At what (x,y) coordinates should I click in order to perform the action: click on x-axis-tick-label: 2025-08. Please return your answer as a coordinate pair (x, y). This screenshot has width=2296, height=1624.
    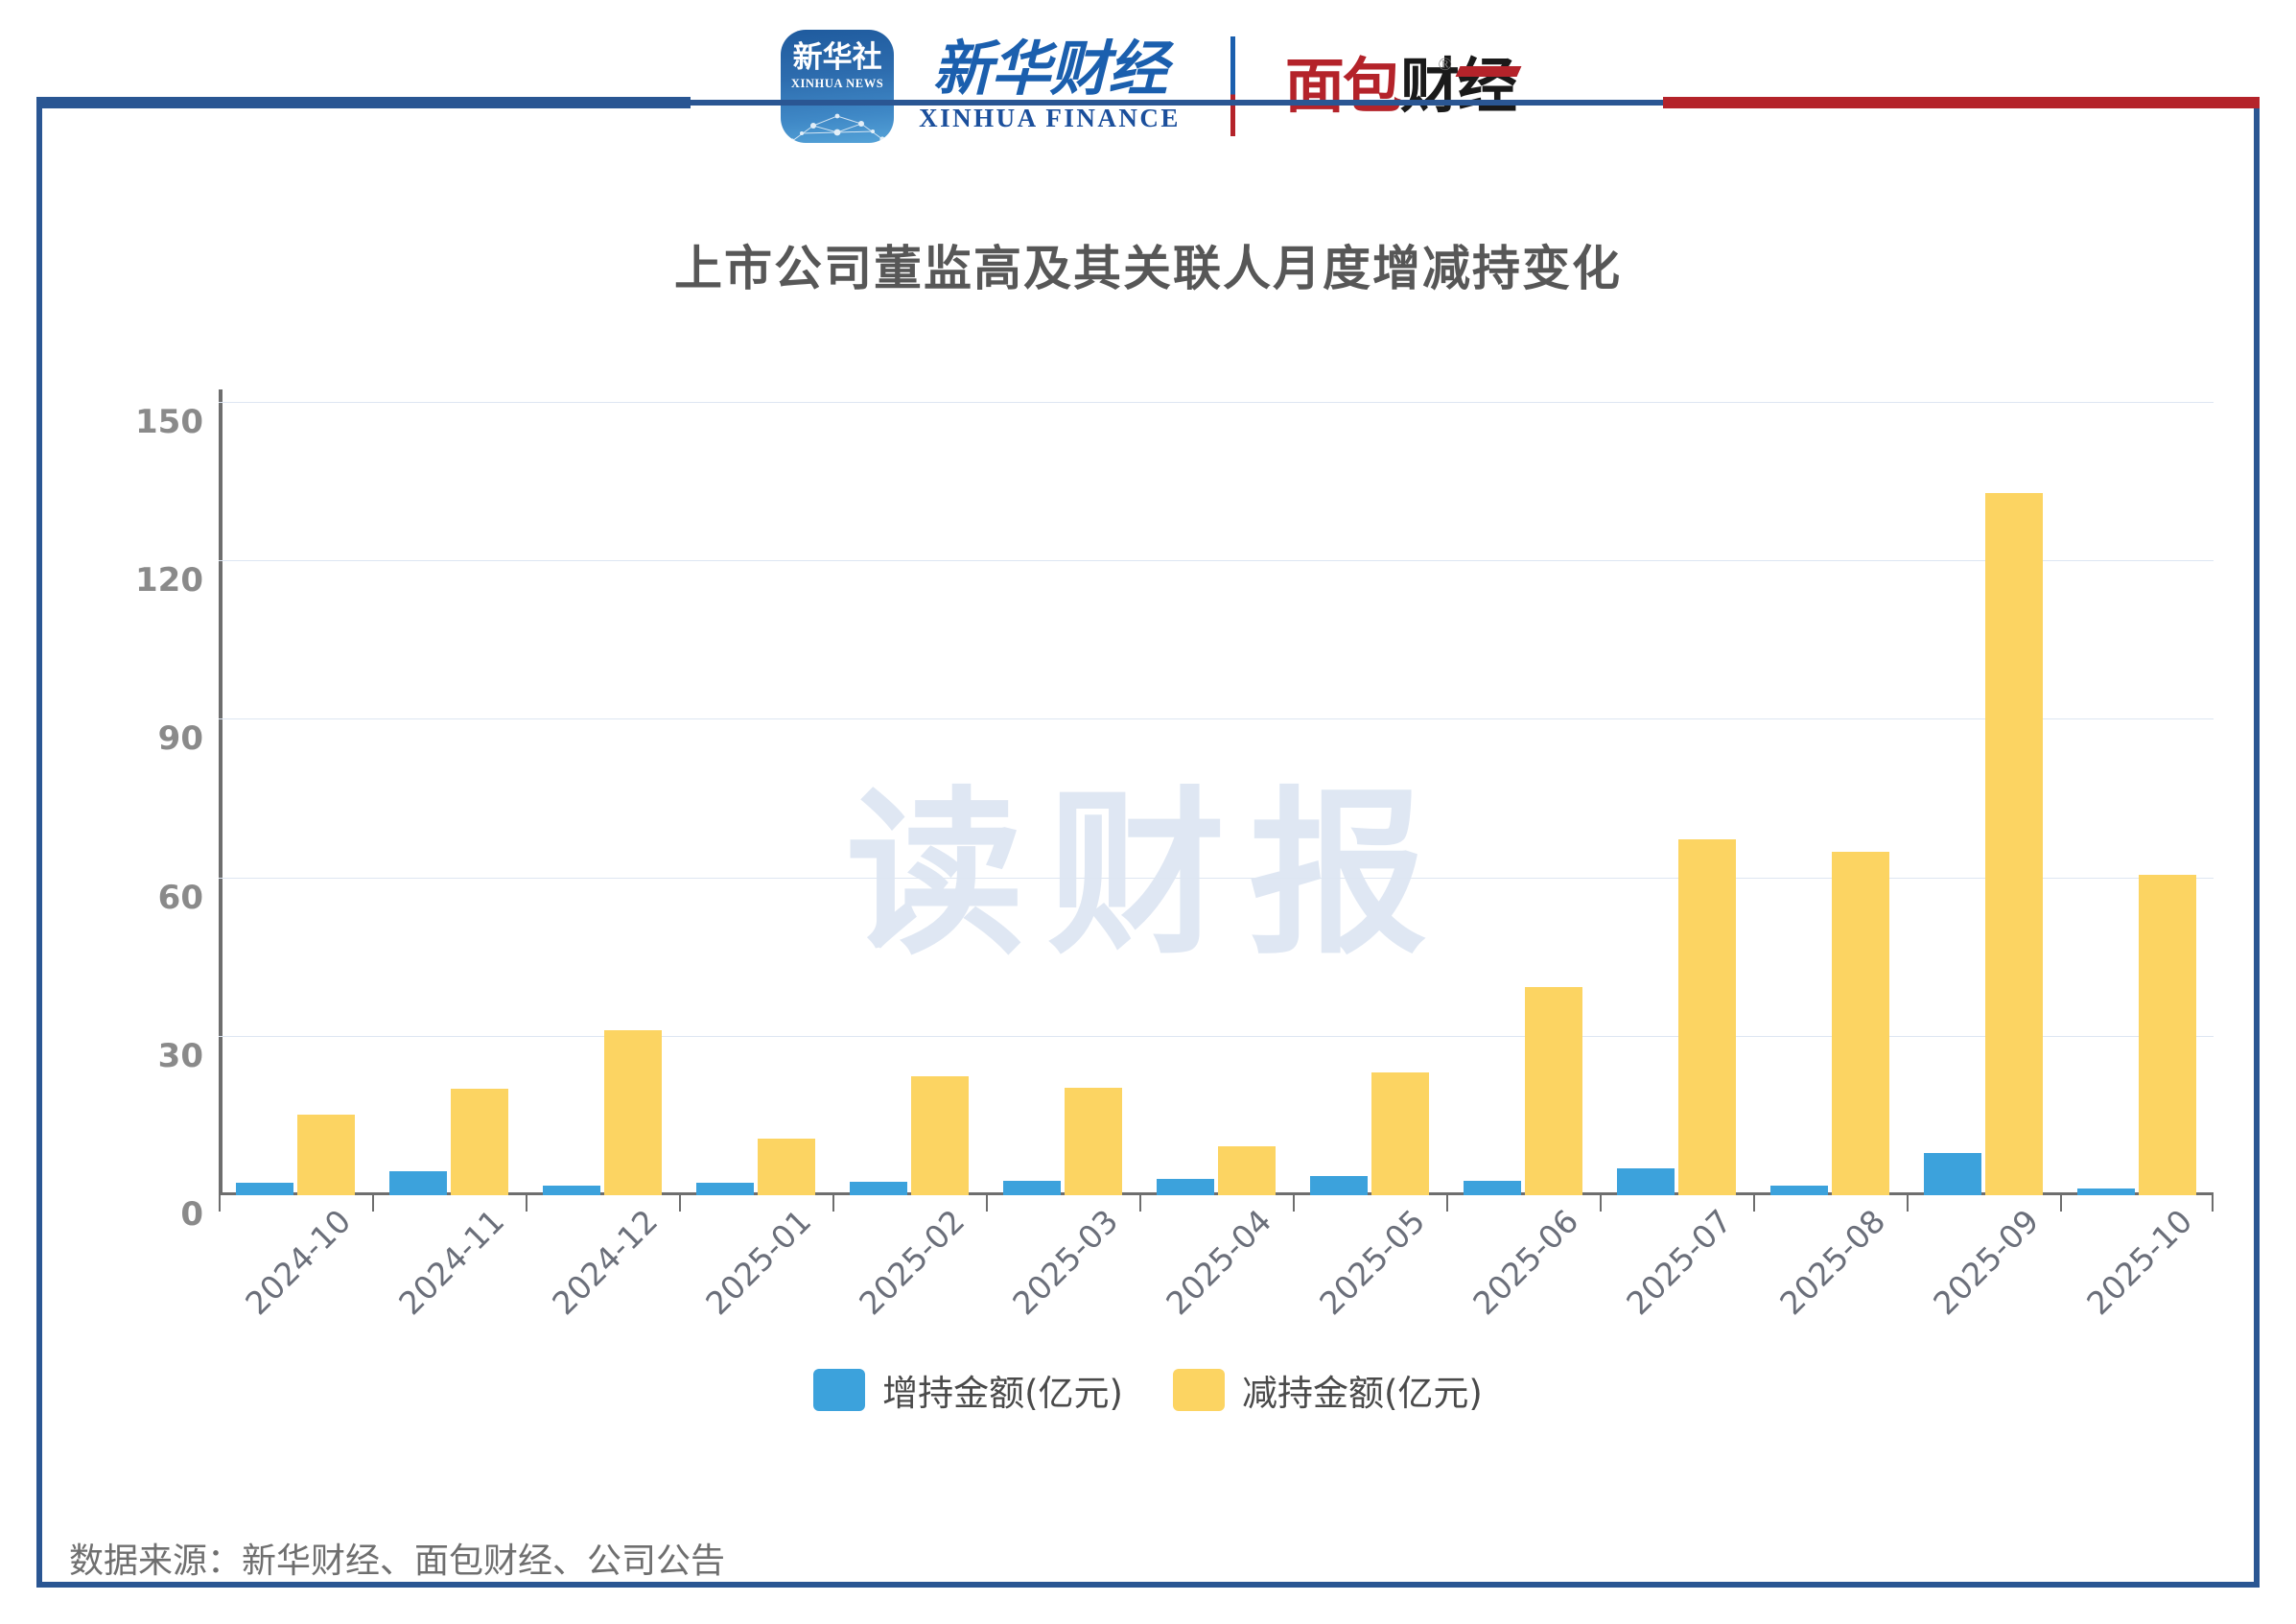
    Looking at the image, I should click on (1832, 1262).